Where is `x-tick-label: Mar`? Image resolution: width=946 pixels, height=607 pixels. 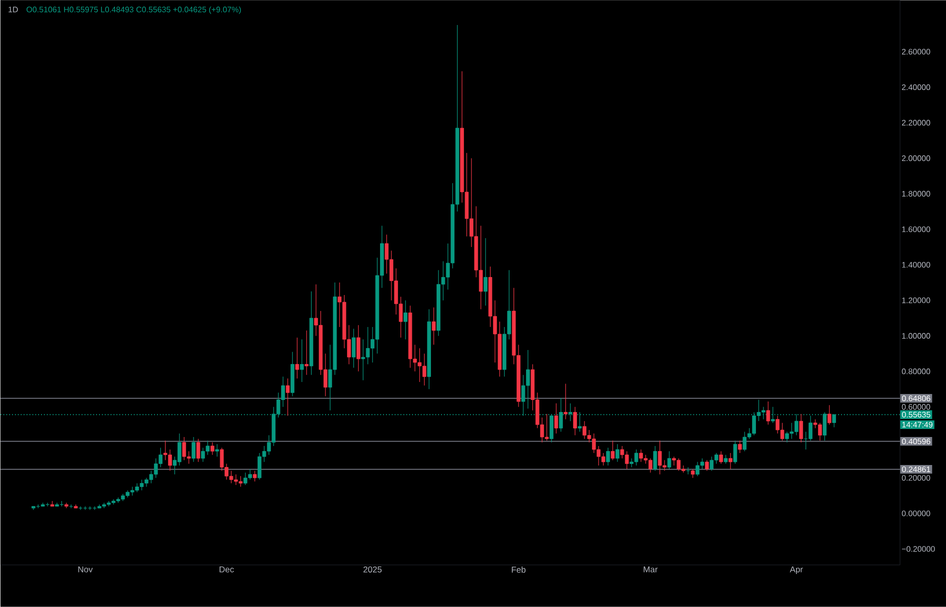
x-tick-label: Mar is located at coordinates (651, 569).